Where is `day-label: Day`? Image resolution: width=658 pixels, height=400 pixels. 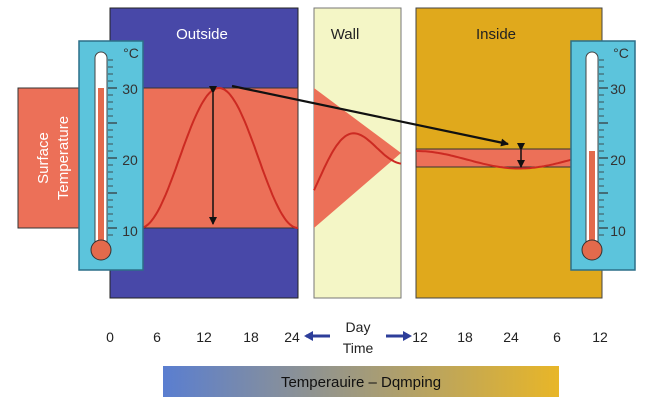
day-label: Day is located at coordinates (358, 327).